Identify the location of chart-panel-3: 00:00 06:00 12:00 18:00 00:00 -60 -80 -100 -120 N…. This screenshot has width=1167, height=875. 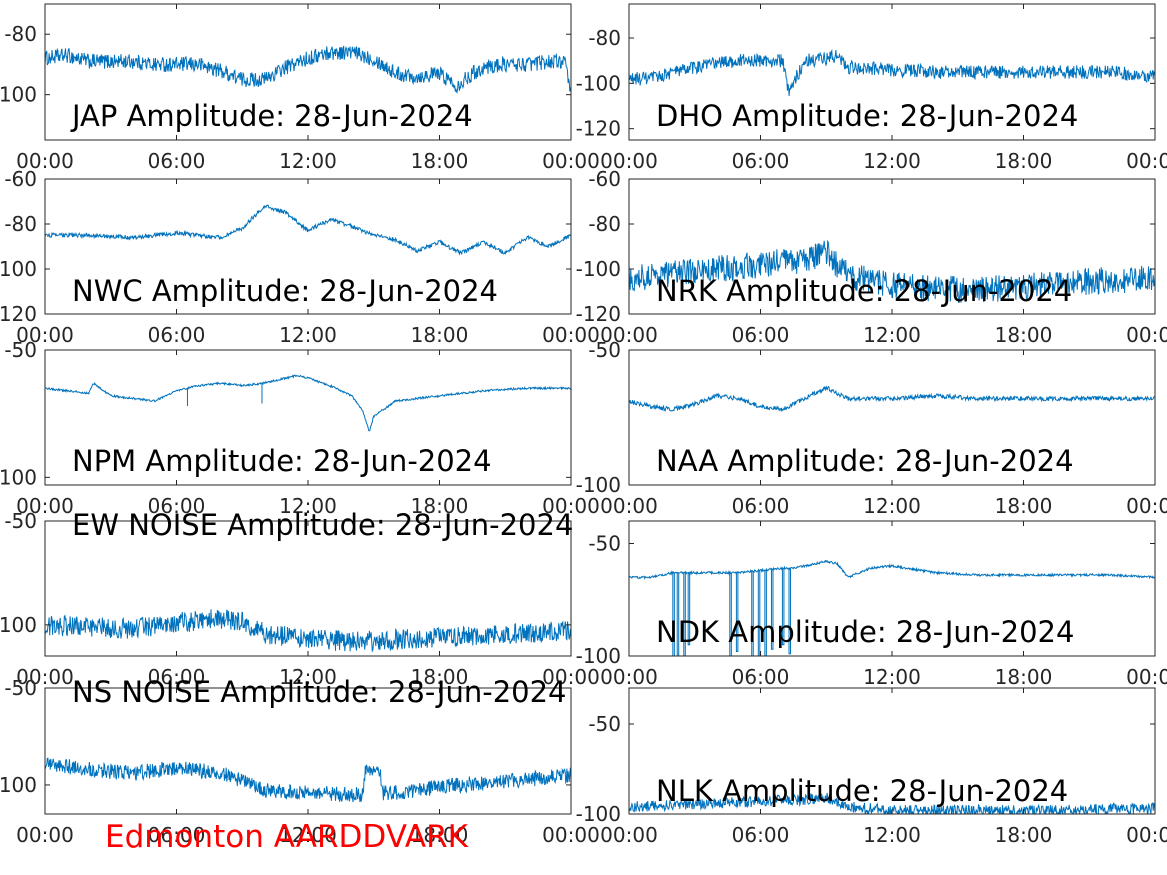
(871, 257).